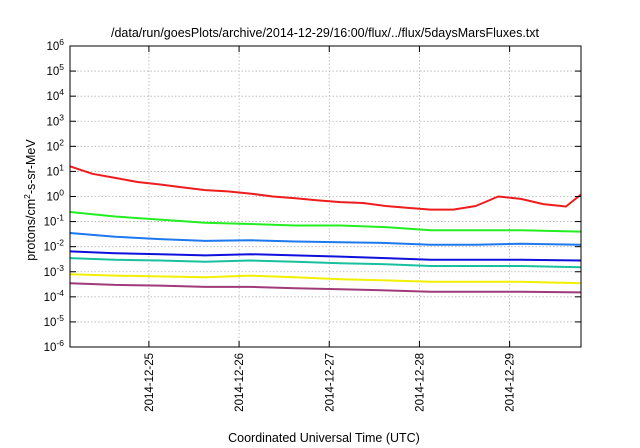 Image resolution: width=640 pixels, height=448 pixels. Describe the element at coordinates (55, 145) in the screenshot. I see `y-tick-label: 10²` at that location.